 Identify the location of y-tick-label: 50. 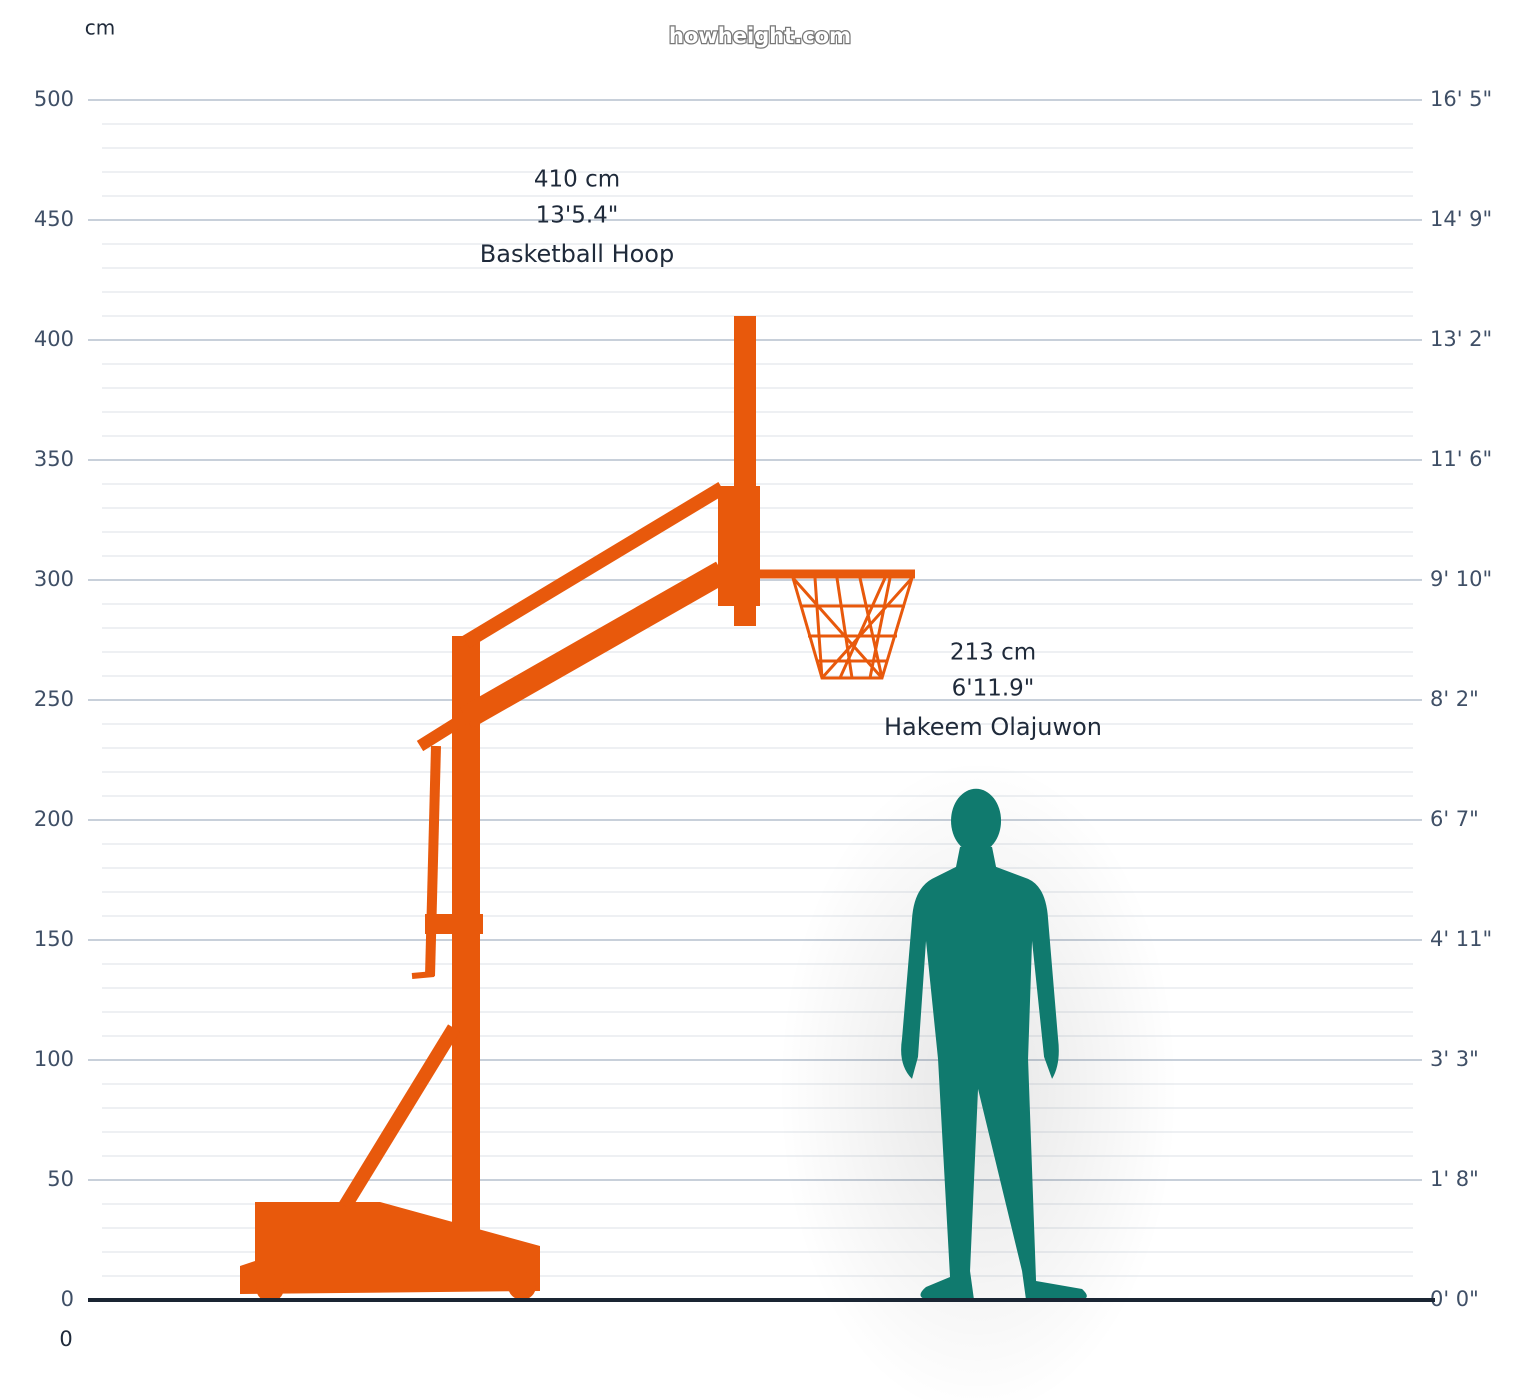
(60, 1179).